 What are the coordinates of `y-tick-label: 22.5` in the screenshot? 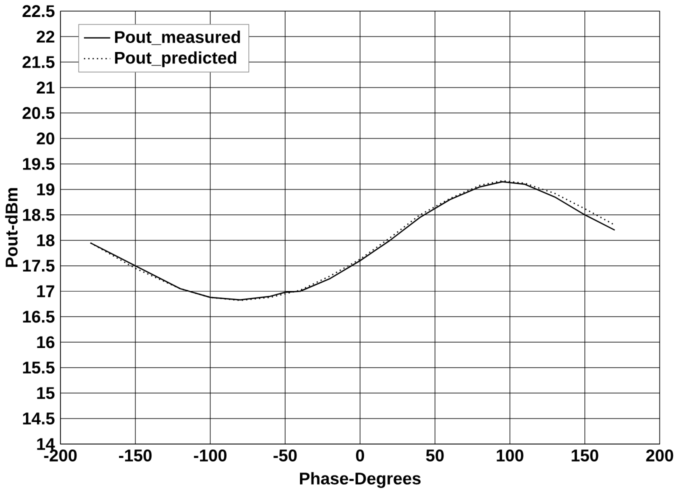 It's located at (38, 11).